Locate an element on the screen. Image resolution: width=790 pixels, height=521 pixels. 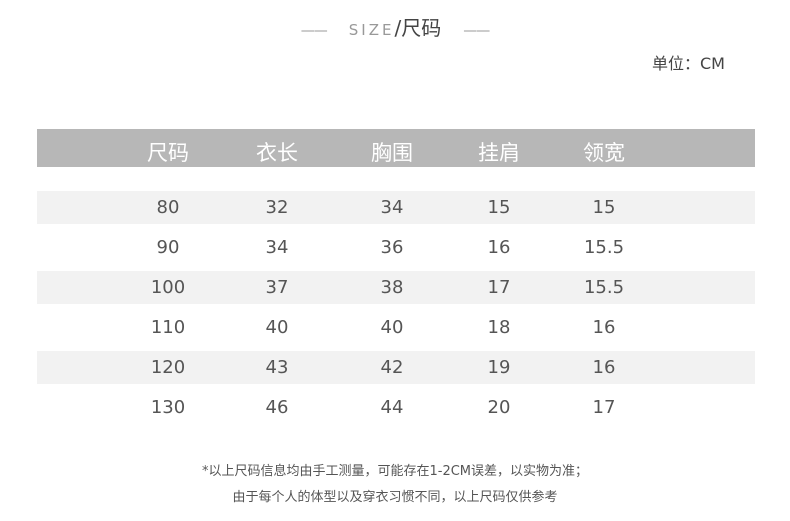
table-row: 120 43 42 19 16 is located at coordinates (396, 367).